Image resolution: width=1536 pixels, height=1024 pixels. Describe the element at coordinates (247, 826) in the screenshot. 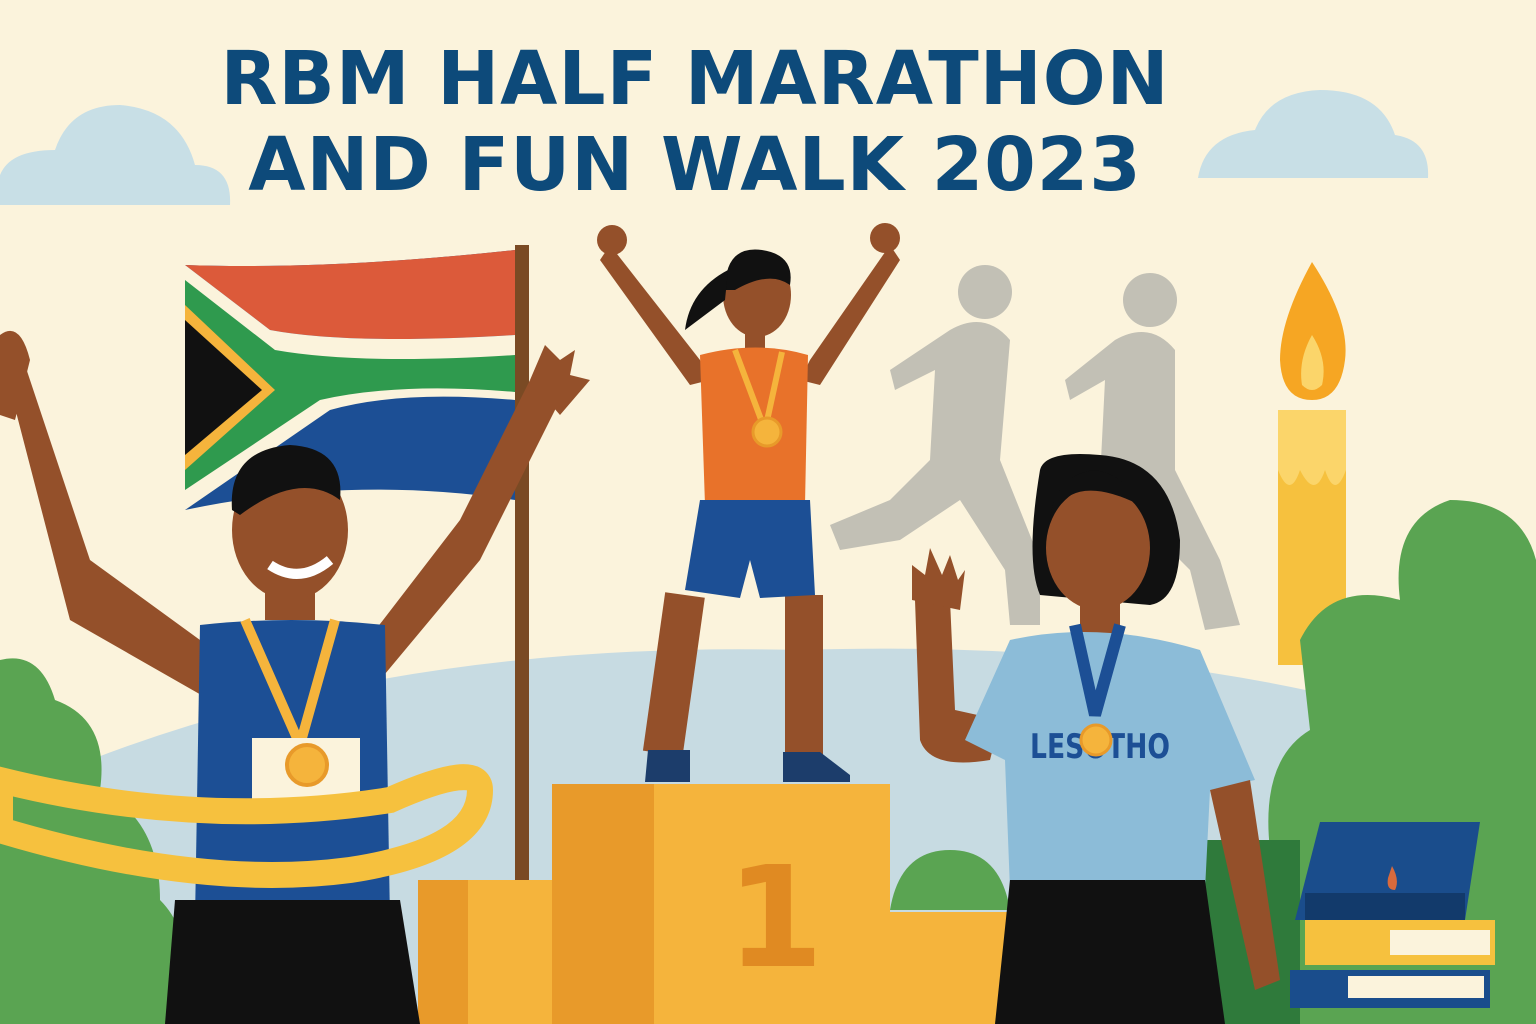

I see `finish-ribbon` at that location.